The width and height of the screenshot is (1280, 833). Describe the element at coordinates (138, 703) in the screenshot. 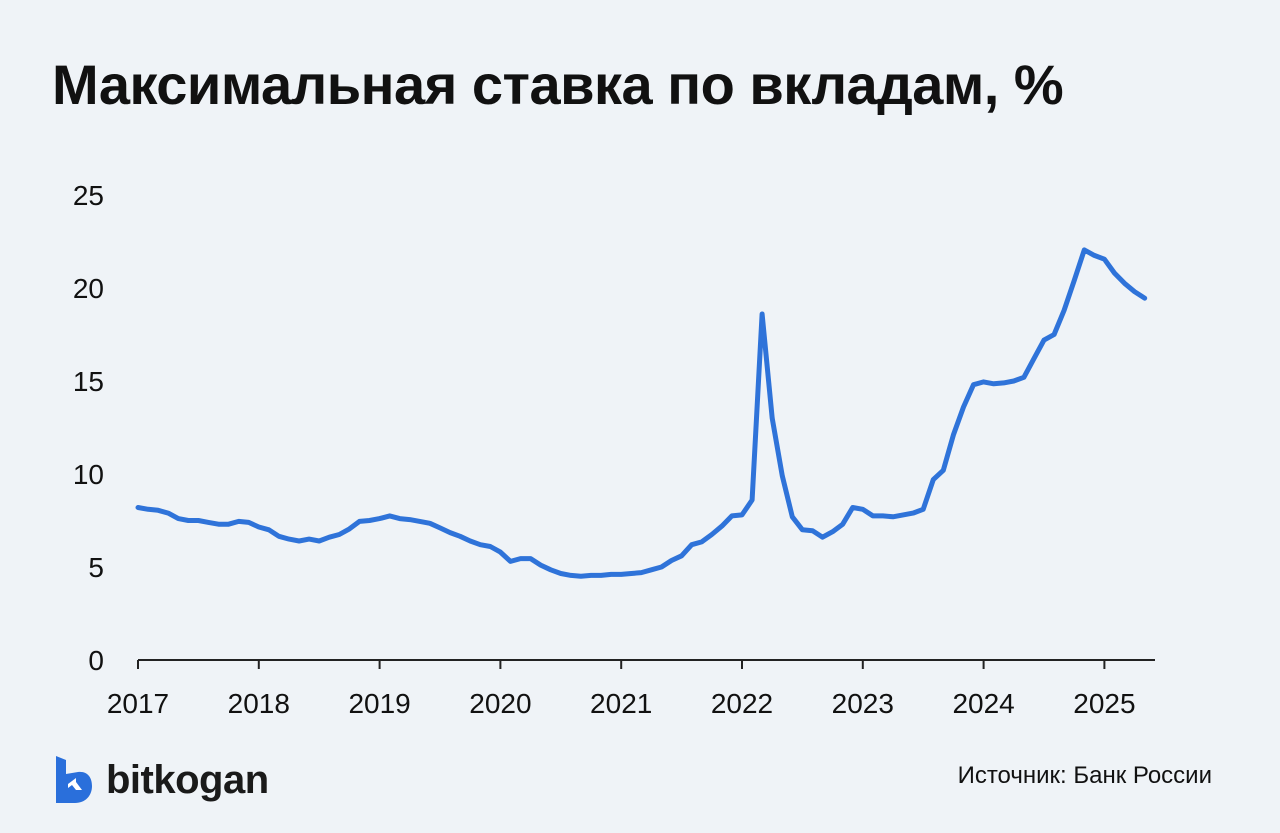

I see `x-tick-label: 2017` at that location.